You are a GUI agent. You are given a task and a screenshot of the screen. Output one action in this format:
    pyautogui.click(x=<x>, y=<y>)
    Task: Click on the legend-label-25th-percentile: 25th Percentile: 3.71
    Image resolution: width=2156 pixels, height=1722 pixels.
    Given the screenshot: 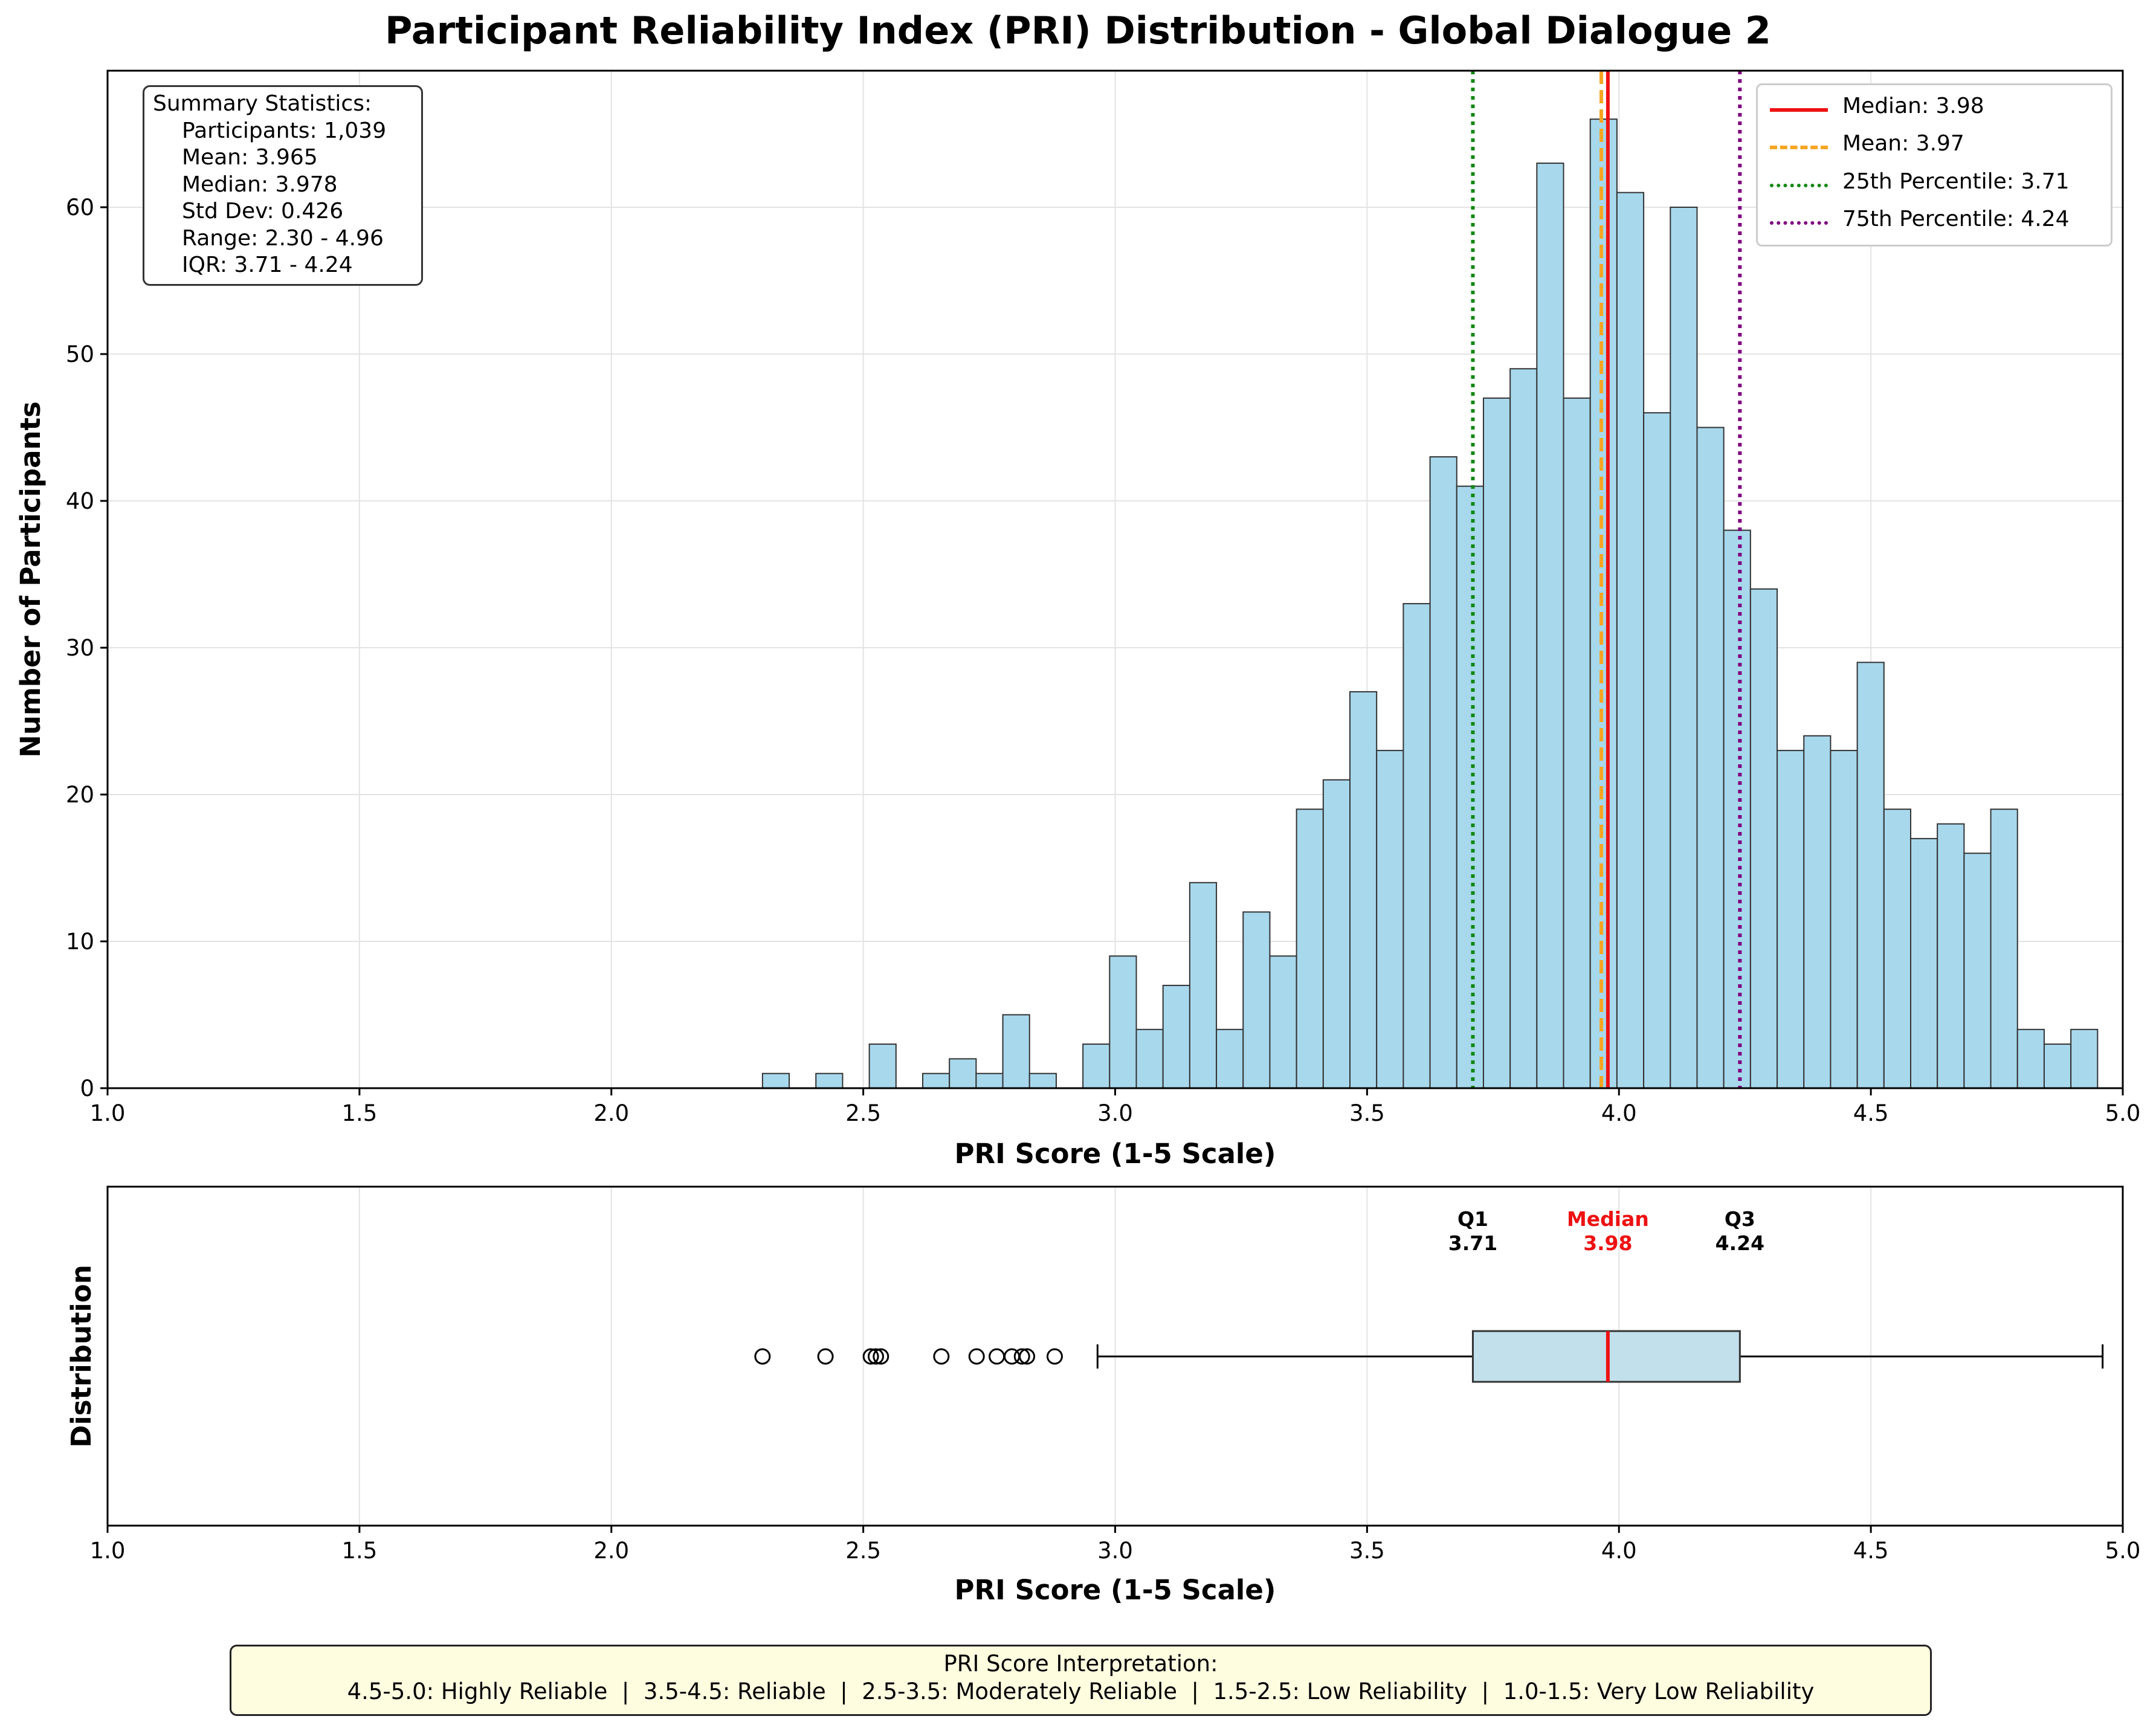 What is the action you would take?
    pyautogui.click(x=1956, y=181)
    